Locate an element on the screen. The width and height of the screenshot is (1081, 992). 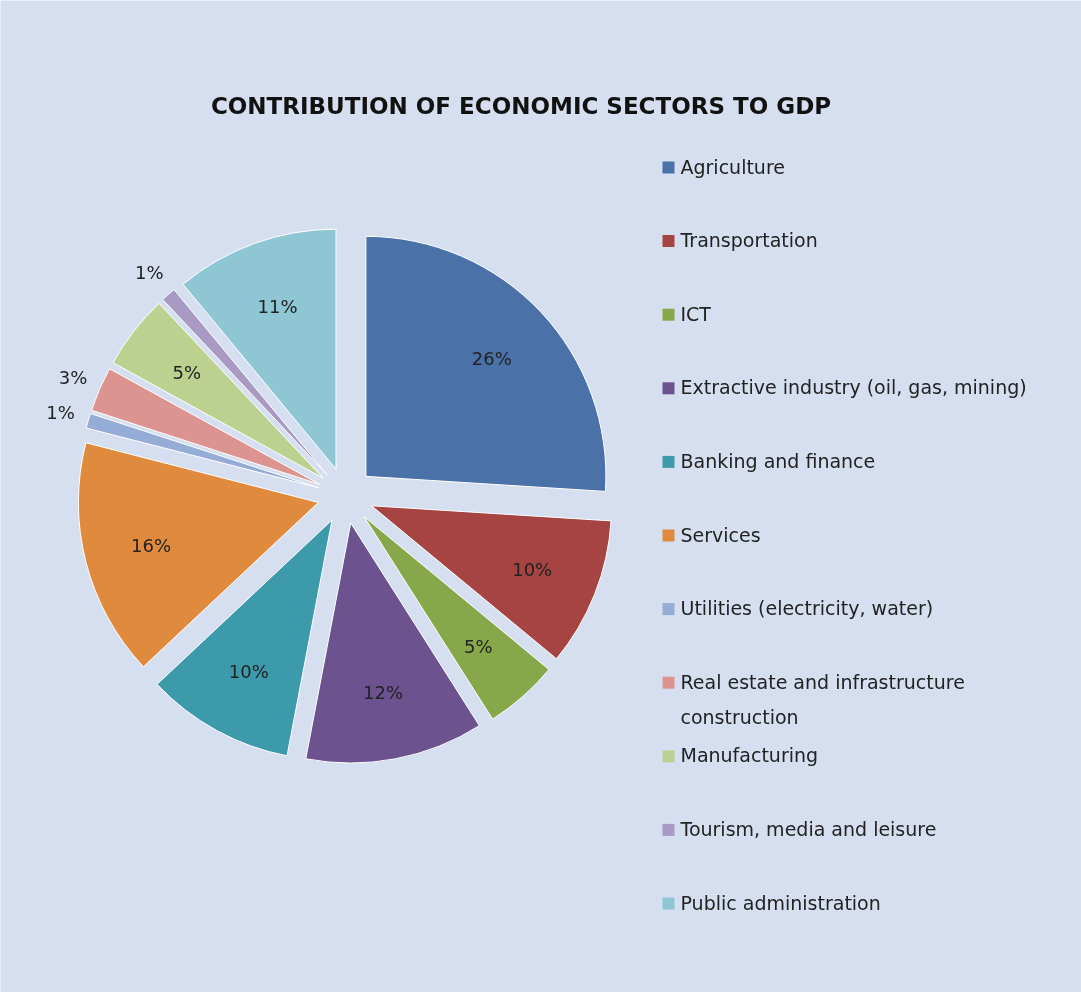
legend-label: Tourism, media and leisure is located at coordinates (808, 828).